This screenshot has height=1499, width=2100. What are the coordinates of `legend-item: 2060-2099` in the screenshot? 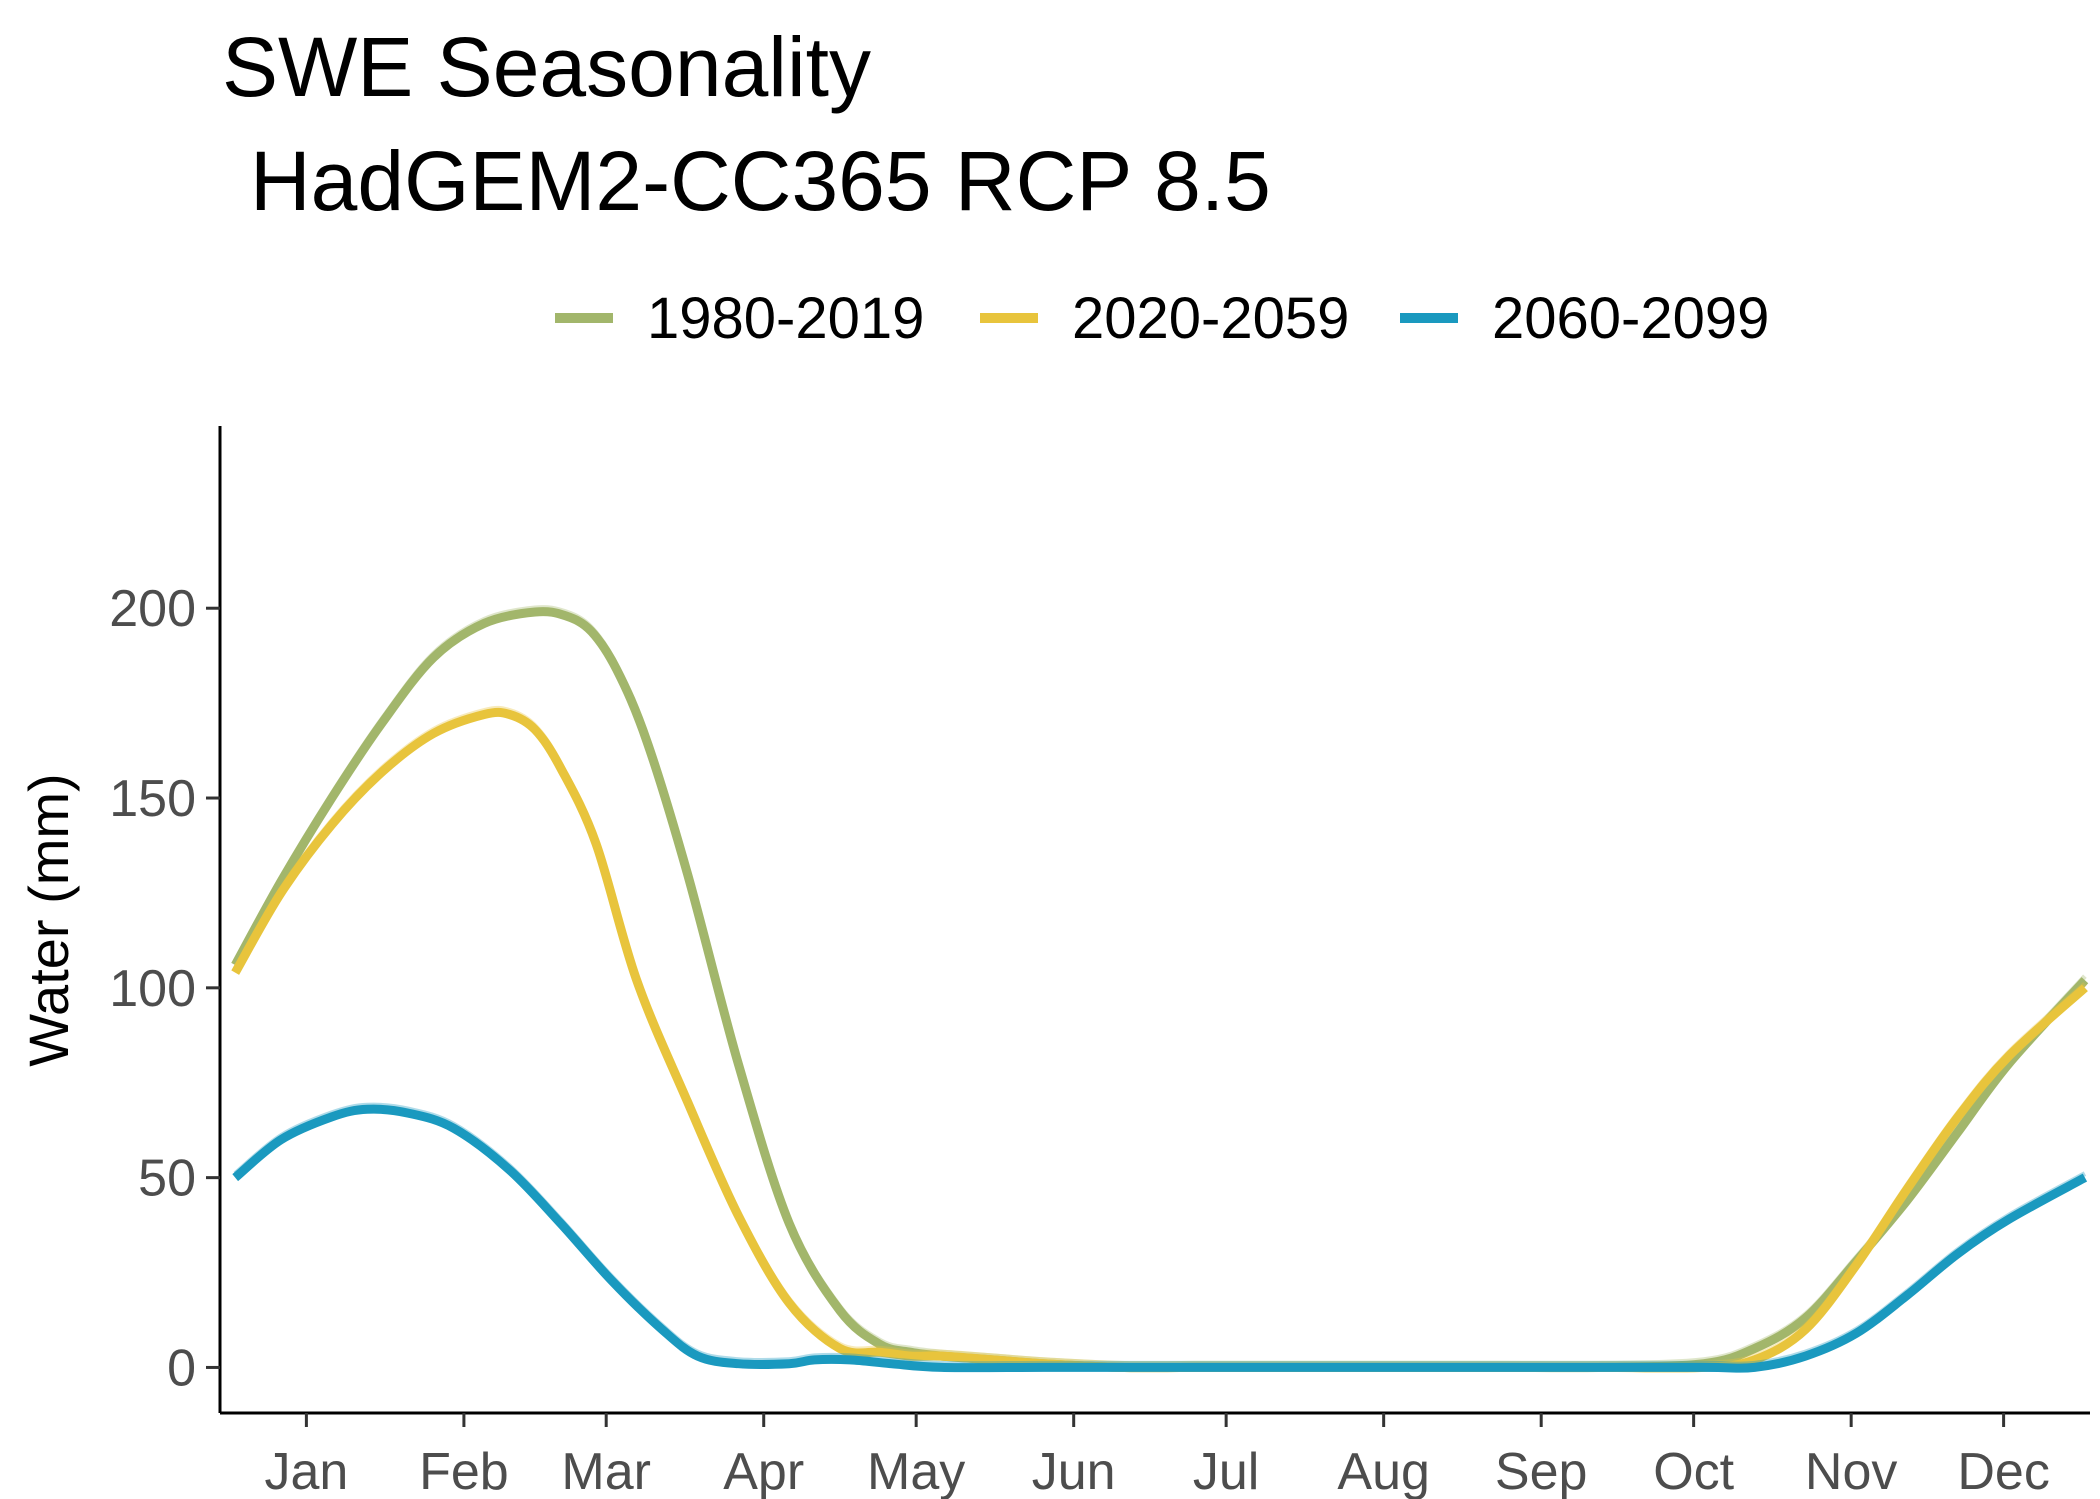 It's located at (1584, 318).